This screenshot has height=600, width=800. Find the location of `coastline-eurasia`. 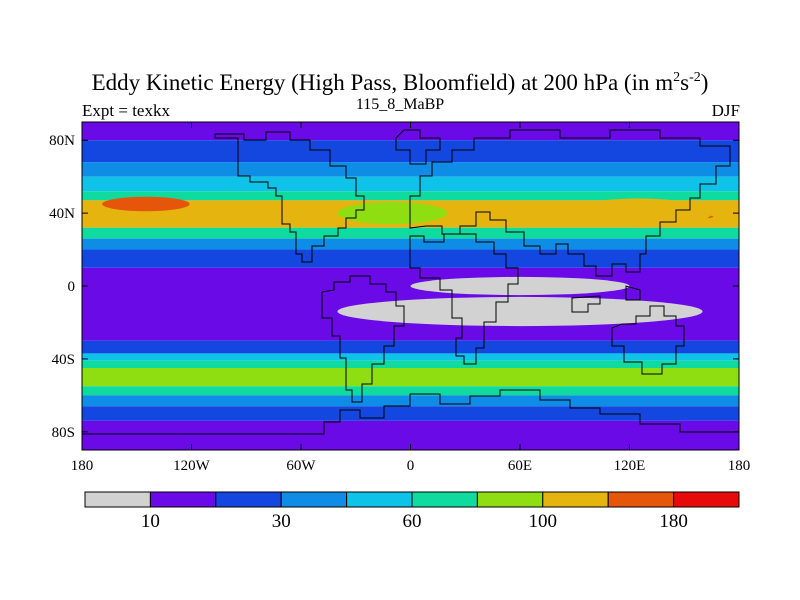

coastline-eurasia is located at coordinates (570, 203).